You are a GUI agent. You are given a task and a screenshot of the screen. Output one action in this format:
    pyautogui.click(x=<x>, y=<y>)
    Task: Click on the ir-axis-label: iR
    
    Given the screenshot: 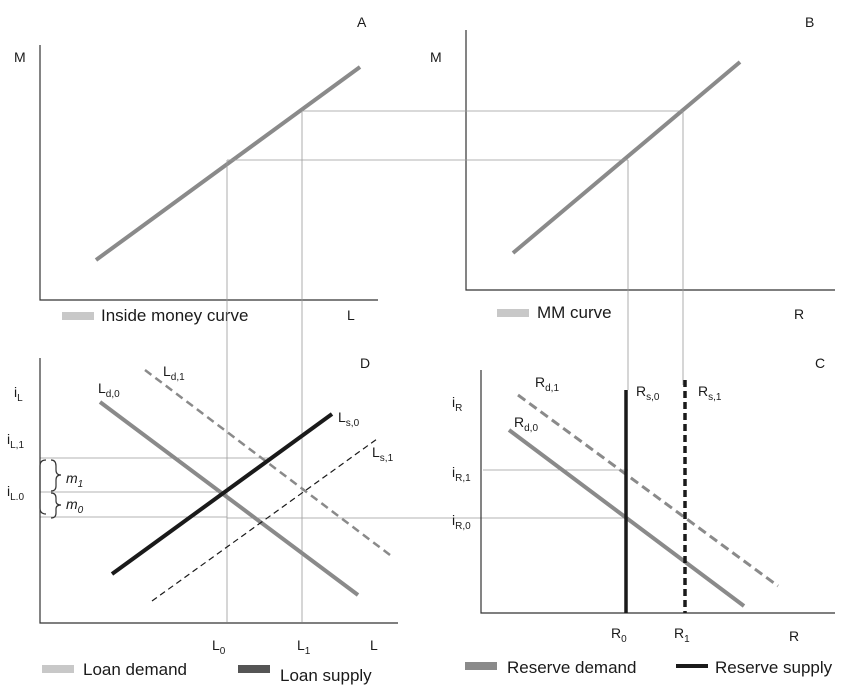 What is the action you would take?
    pyautogui.click(x=457, y=404)
    